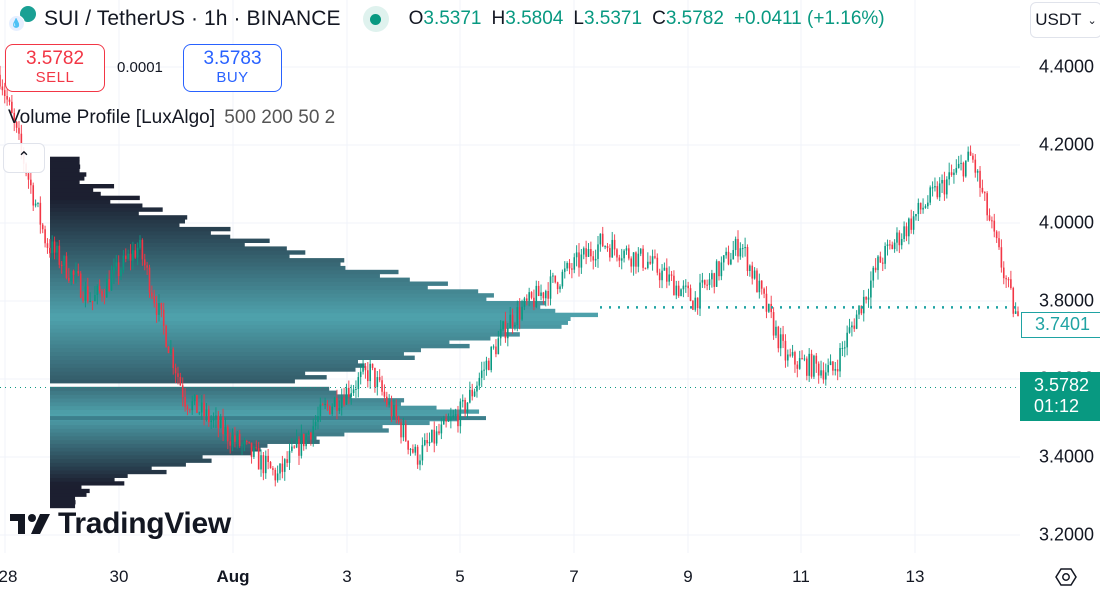 This screenshot has height=593, width=1100. I want to click on sui-coin-icon: 💧, so click(23, 19).